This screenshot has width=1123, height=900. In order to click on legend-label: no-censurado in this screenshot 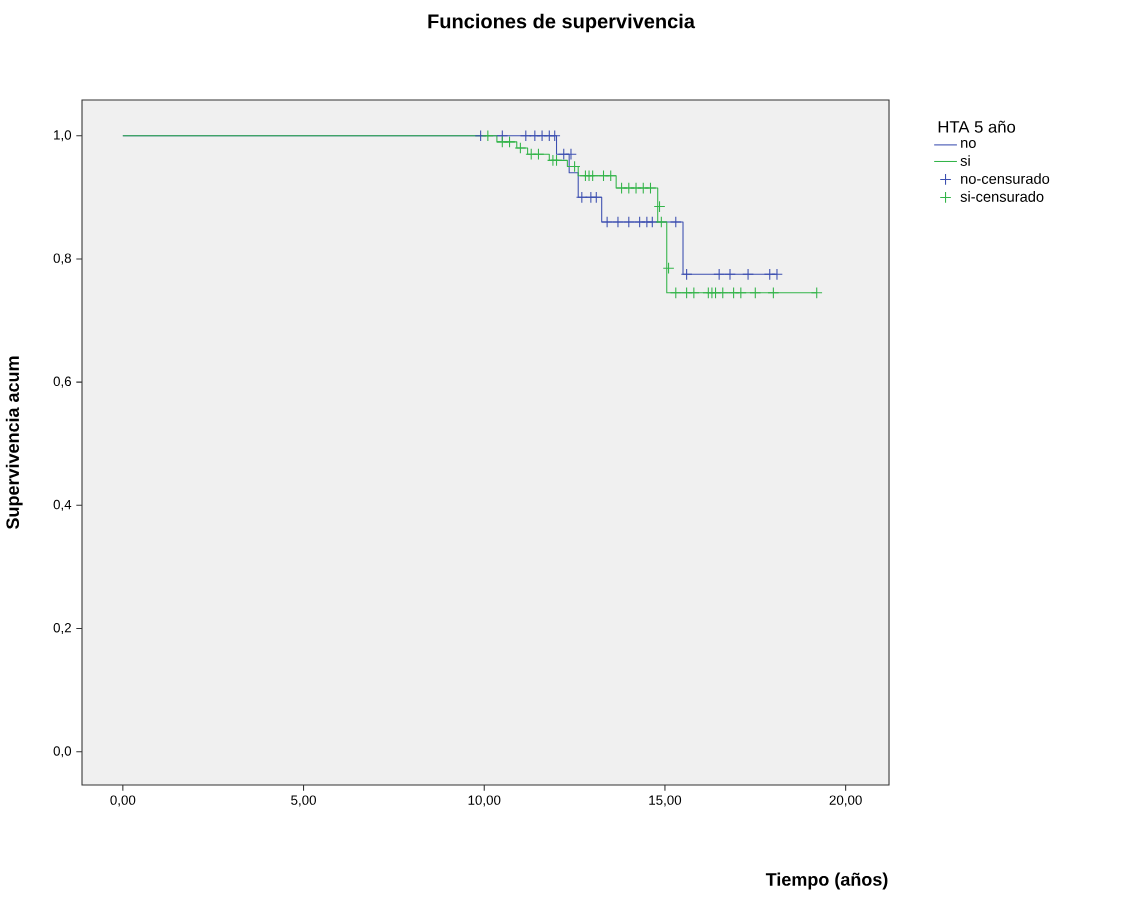, I will do `click(1005, 178)`.